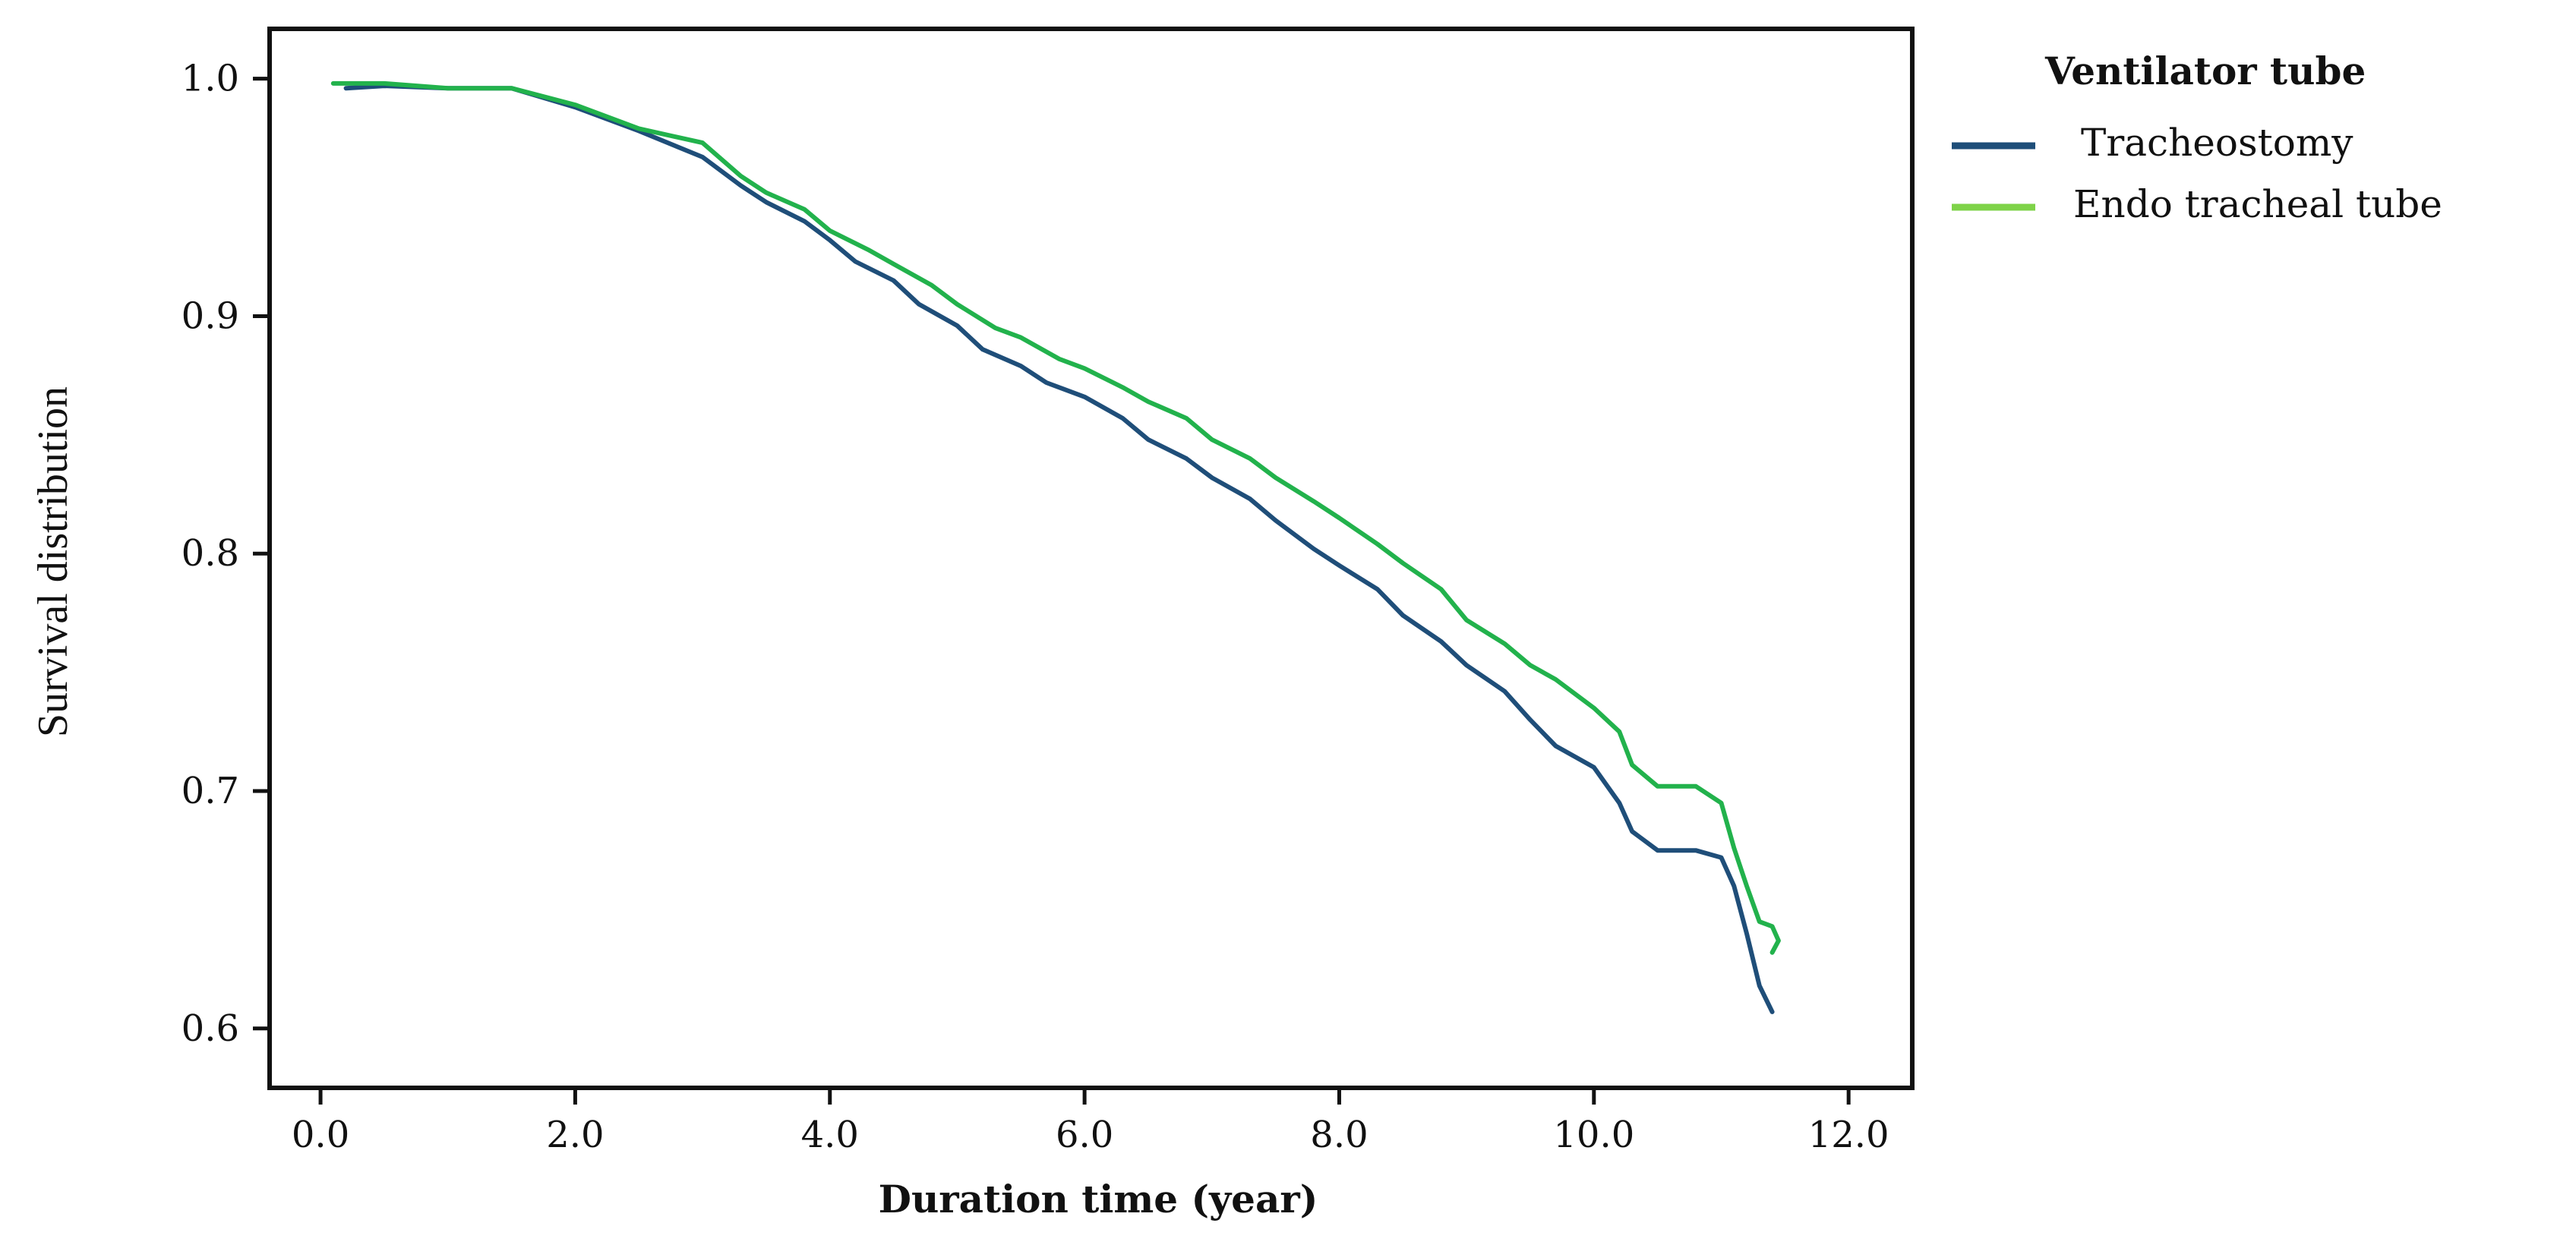 The height and width of the screenshot is (1245, 2576). I want to click on x-tick-label: 6.0, so click(1084, 1135).